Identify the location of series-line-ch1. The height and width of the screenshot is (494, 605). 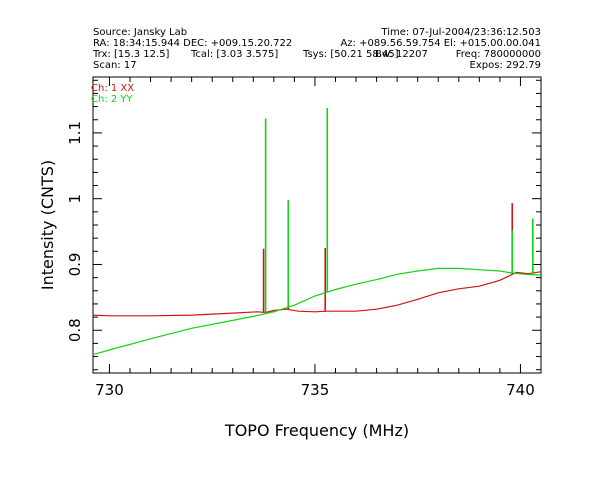
(317, 294).